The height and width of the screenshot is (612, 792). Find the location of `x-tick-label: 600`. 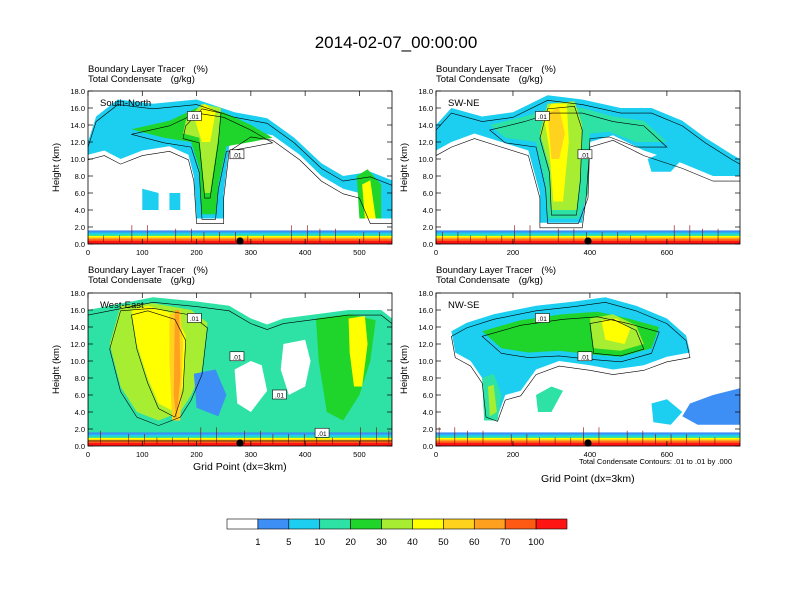

x-tick-label: 600 is located at coordinates (667, 454).